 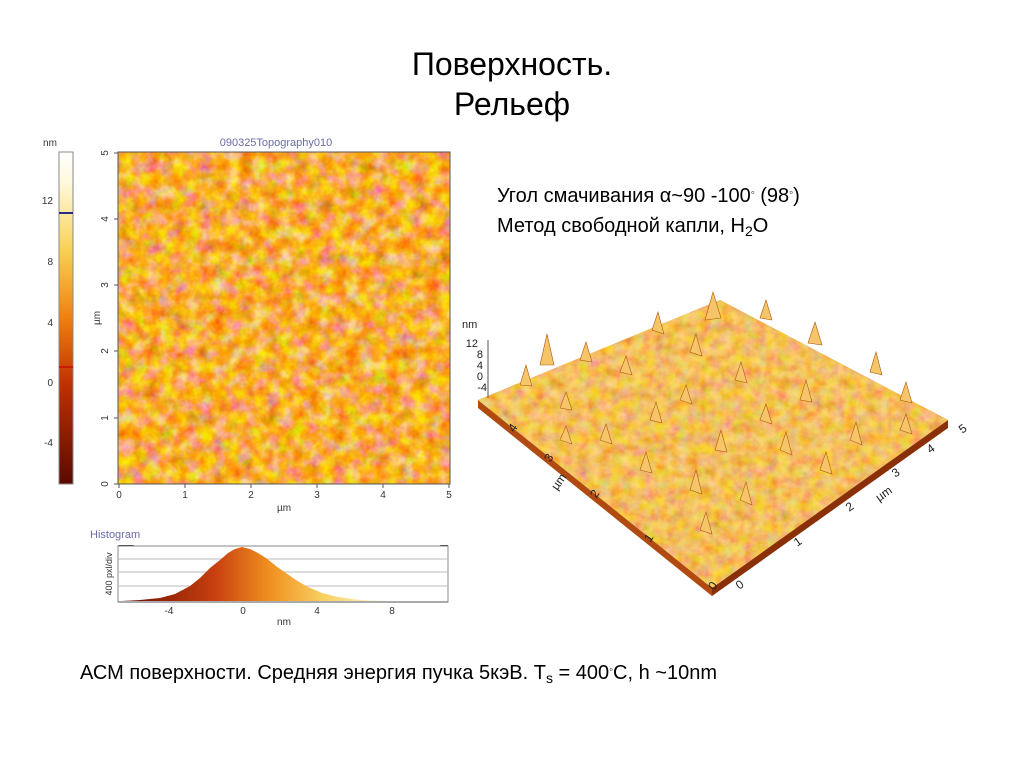 I want to click on z-tick: 4, so click(x=480, y=366).